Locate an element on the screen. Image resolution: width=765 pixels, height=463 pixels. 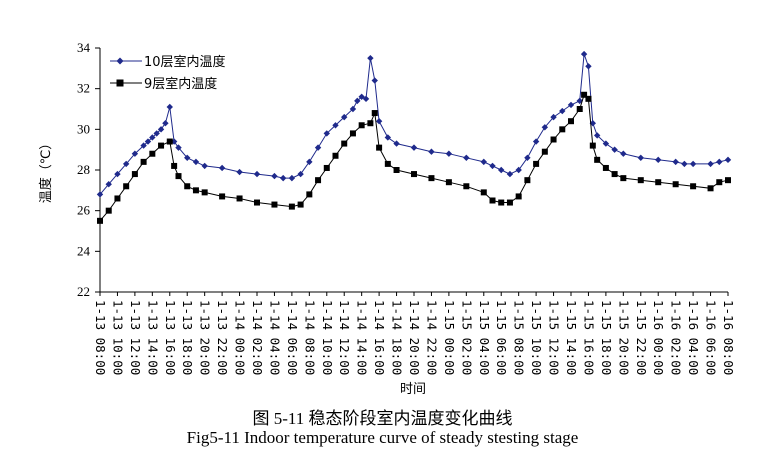
figure-caption-chinese: 图 5-11 稳态阶段室内温度变化曲线 is located at coordinates (382, 418).